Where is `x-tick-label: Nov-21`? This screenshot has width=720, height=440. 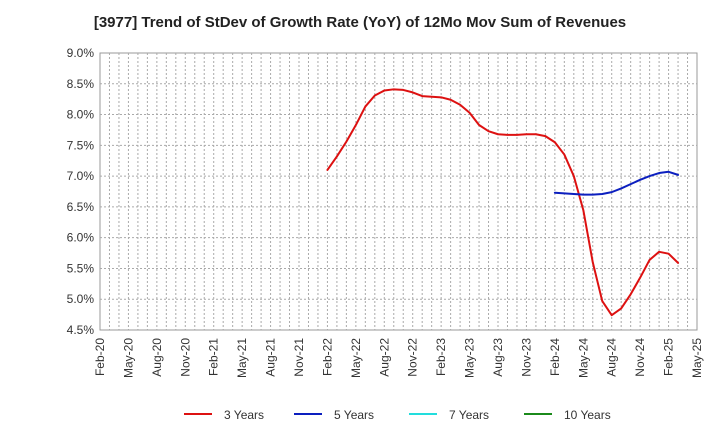 x-tick-label: Nov-21 is located at coordinates (299, 357).